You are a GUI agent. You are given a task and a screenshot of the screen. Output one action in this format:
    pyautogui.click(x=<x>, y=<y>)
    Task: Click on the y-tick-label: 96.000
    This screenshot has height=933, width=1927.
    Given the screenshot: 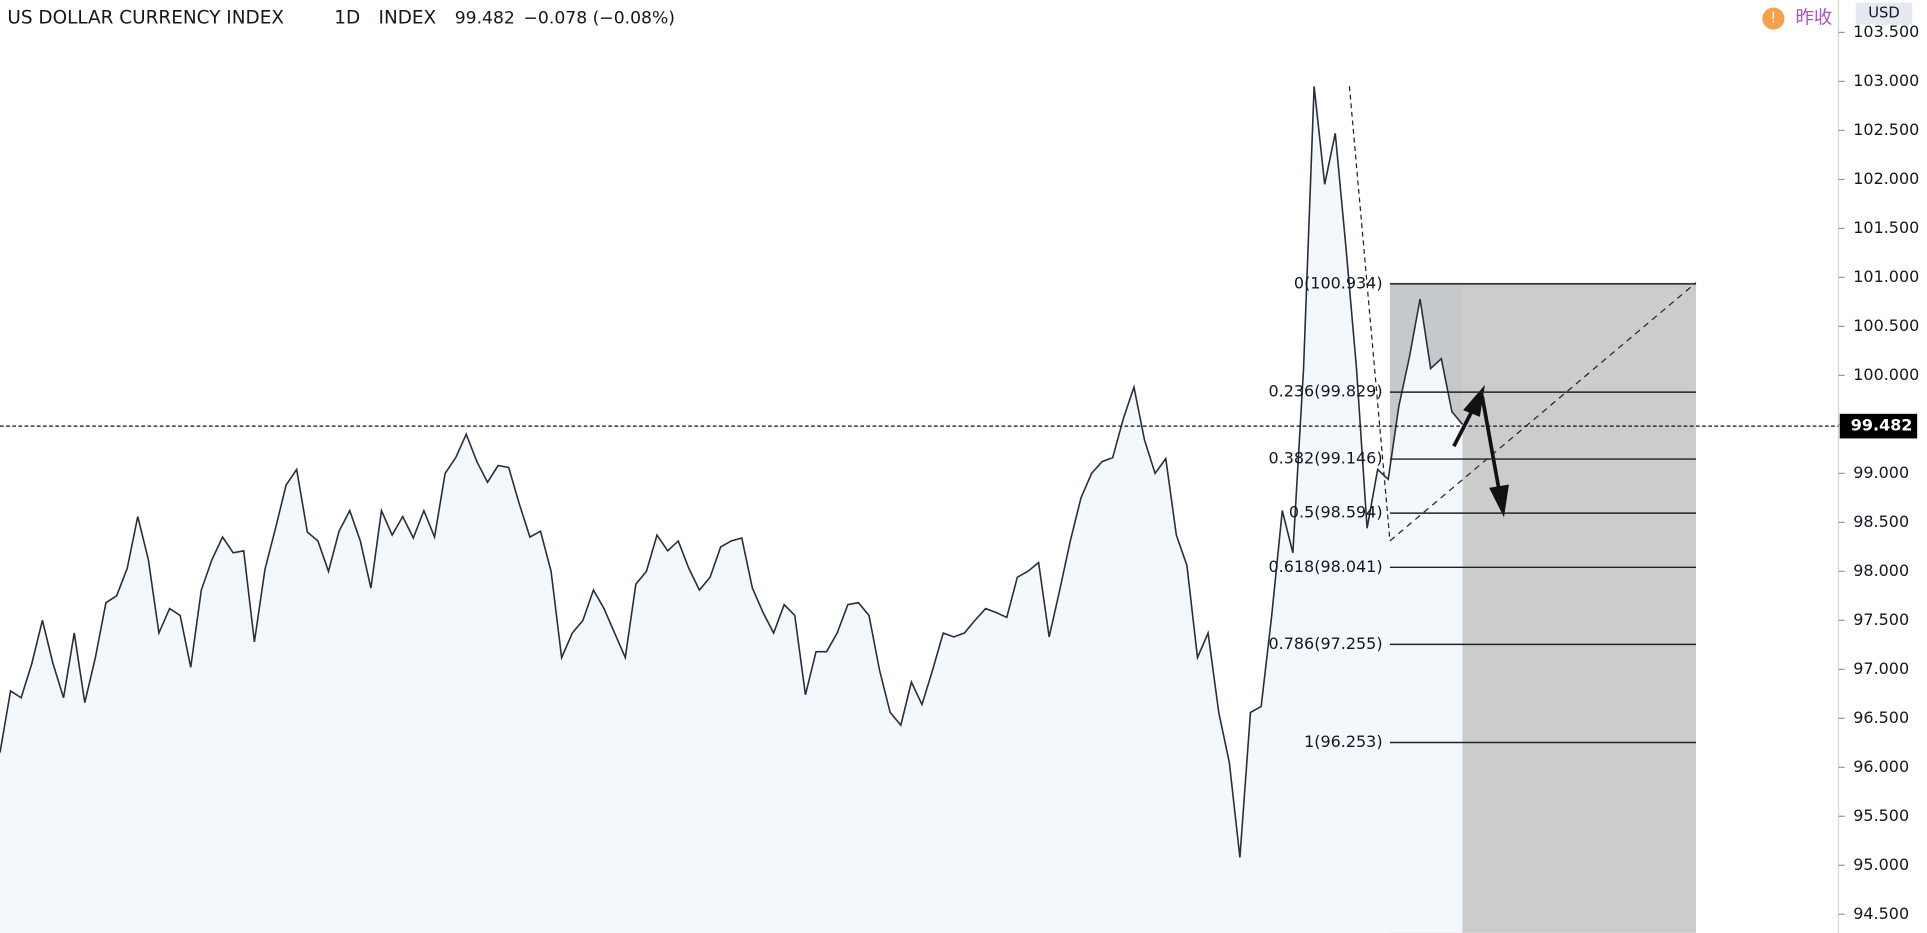 What is the action you would take?
    pyautogui.click(x=1881, y=766)
    